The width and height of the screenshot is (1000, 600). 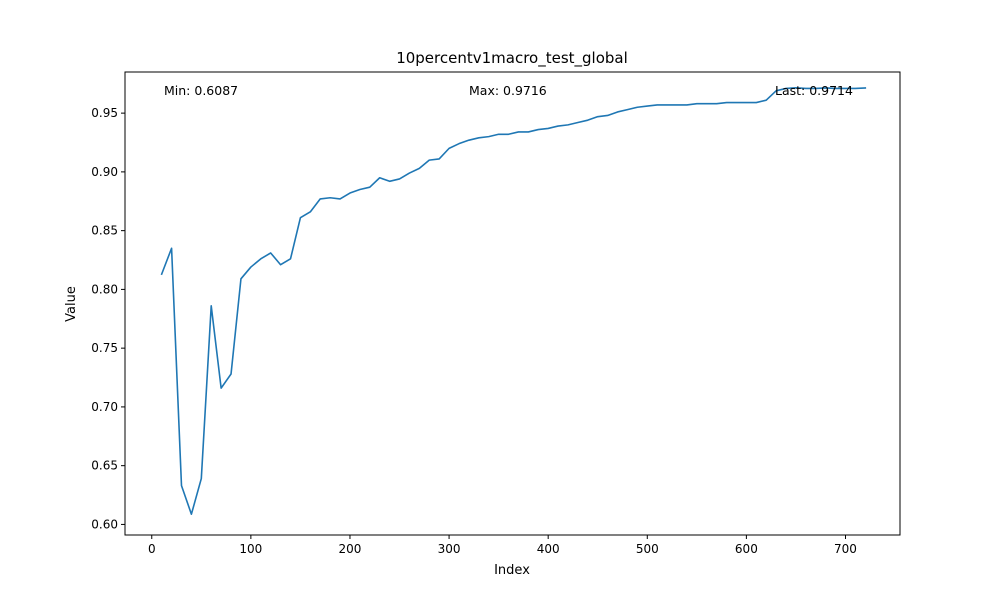 What do you see at coordinates (508, 90) in the screenshot?
I see `max-annotation: Max: 0.9716` at bounding box center [508, 90].